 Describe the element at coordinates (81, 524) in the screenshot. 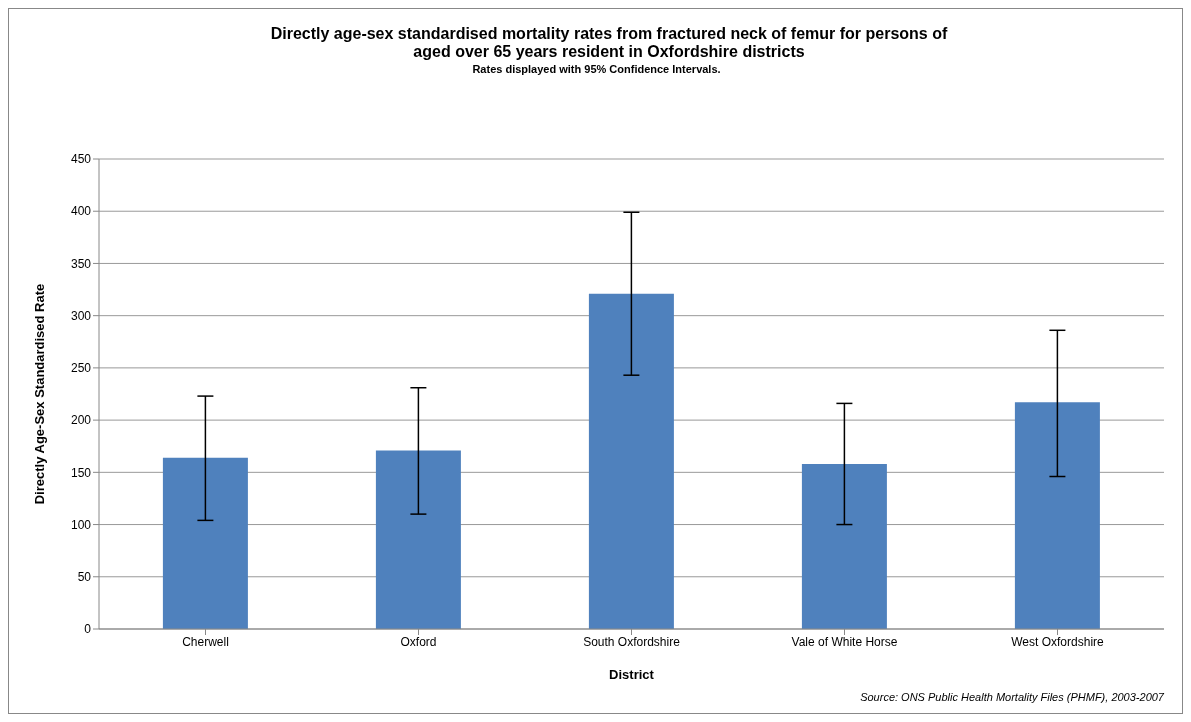

I see `y-tick-label: 100` at that location.